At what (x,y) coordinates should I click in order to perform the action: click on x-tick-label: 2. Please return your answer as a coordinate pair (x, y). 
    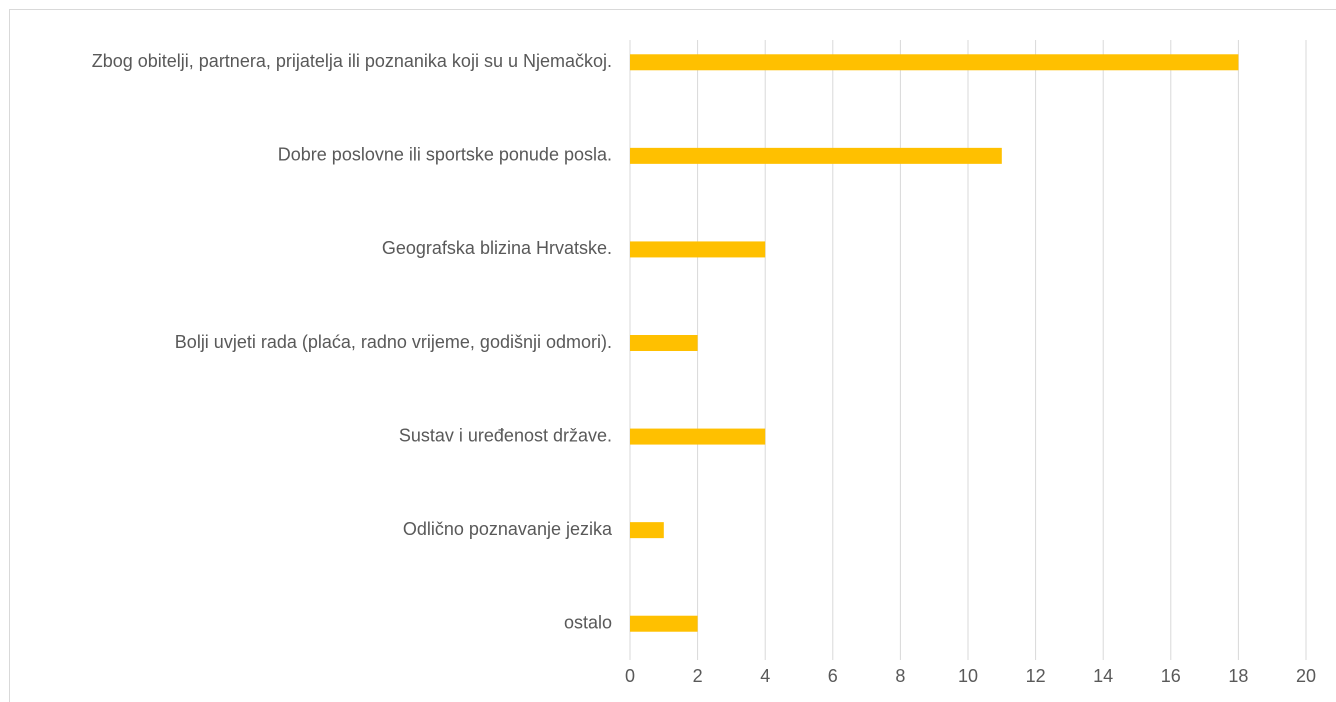
    Looking at the image, I should click on (698, 676).